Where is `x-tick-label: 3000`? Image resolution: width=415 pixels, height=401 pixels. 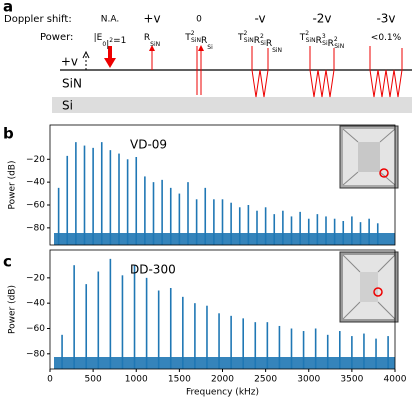 x-tick-label: 3000 is located at coordinates (308, 380).